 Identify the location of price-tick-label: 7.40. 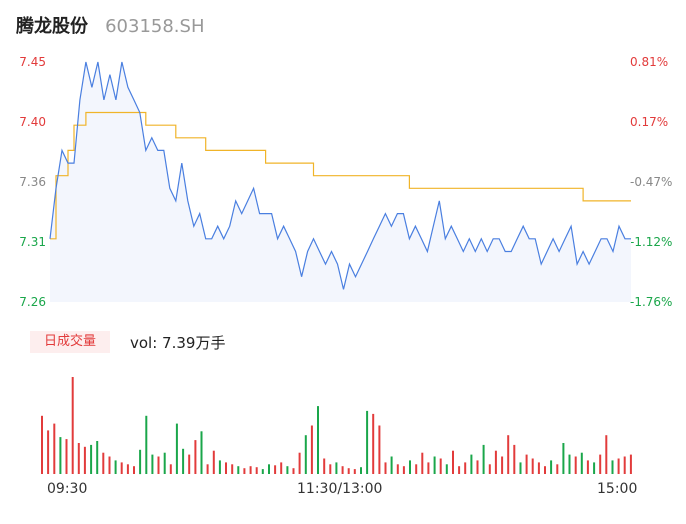
(32, 122).